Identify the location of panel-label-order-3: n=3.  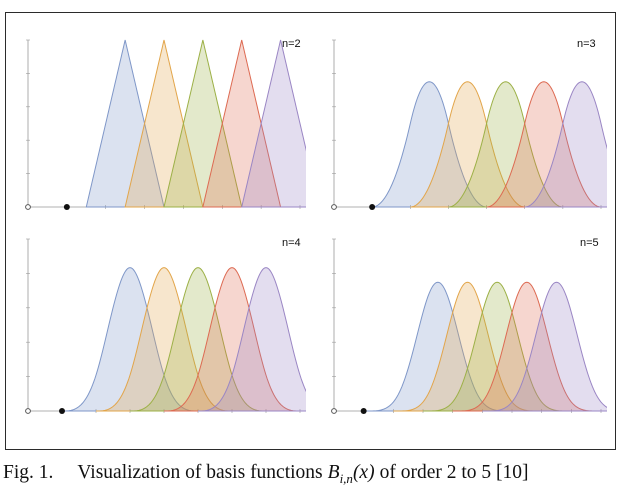
(586, 44).